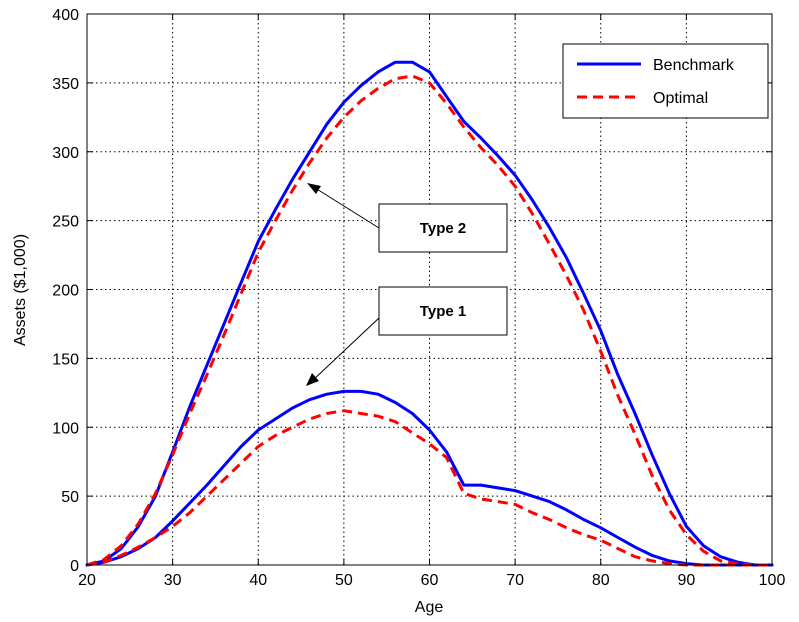  I want to click on y-tick-label: 50, so click(70, 497).